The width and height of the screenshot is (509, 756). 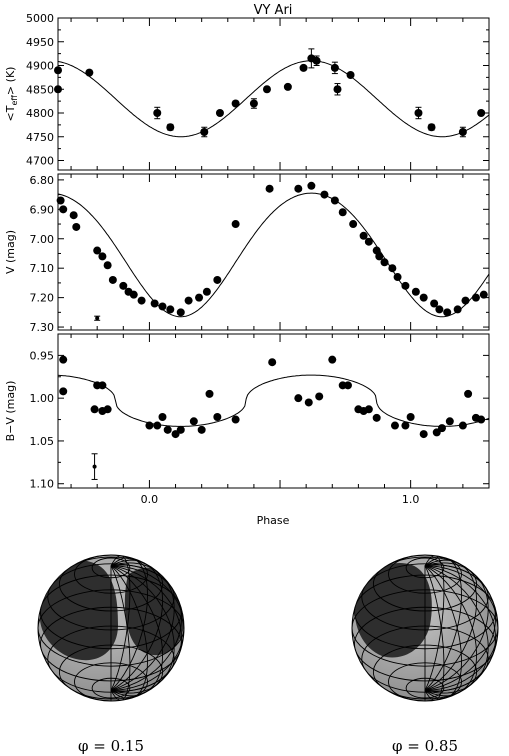 I want to click on xtick-label: 1.0, so click(x=411, y=499).